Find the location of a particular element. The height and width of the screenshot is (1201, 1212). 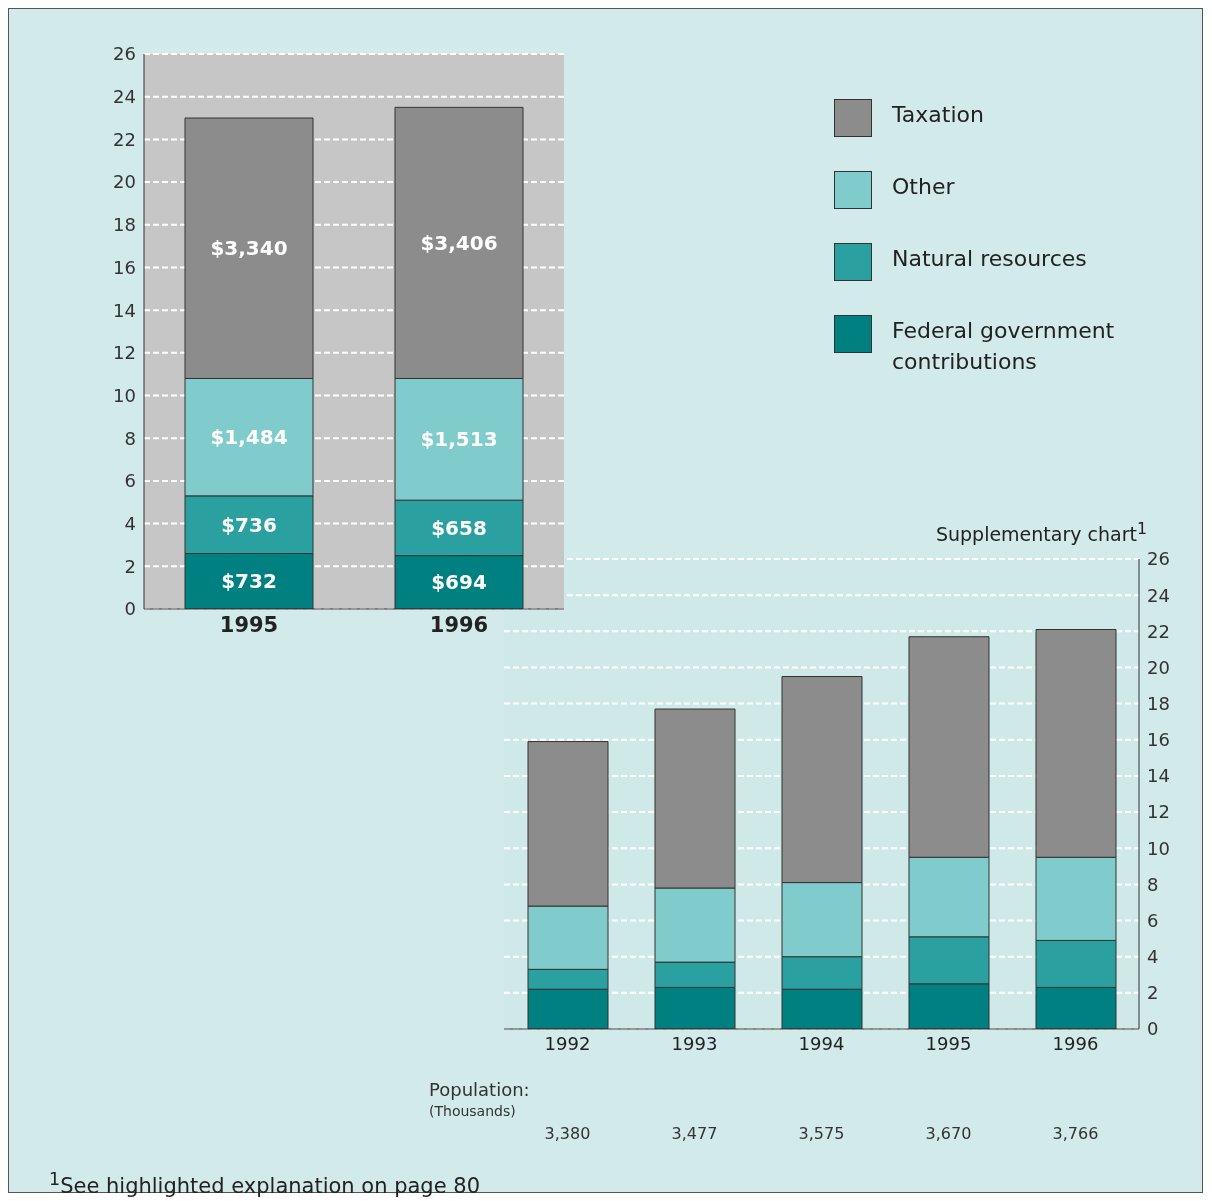

text: 3,380 is located at coordinates (567, 1133).